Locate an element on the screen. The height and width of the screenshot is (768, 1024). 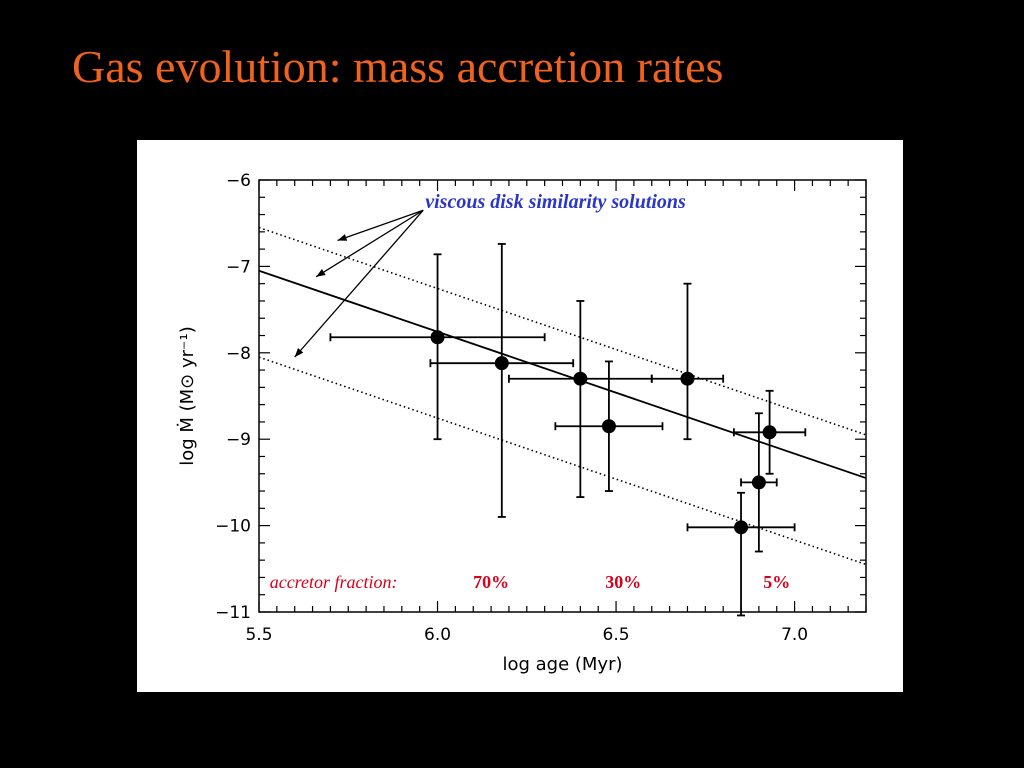
accretor-fraction-label: accretor fraction: is located at coordinates (334, 582).